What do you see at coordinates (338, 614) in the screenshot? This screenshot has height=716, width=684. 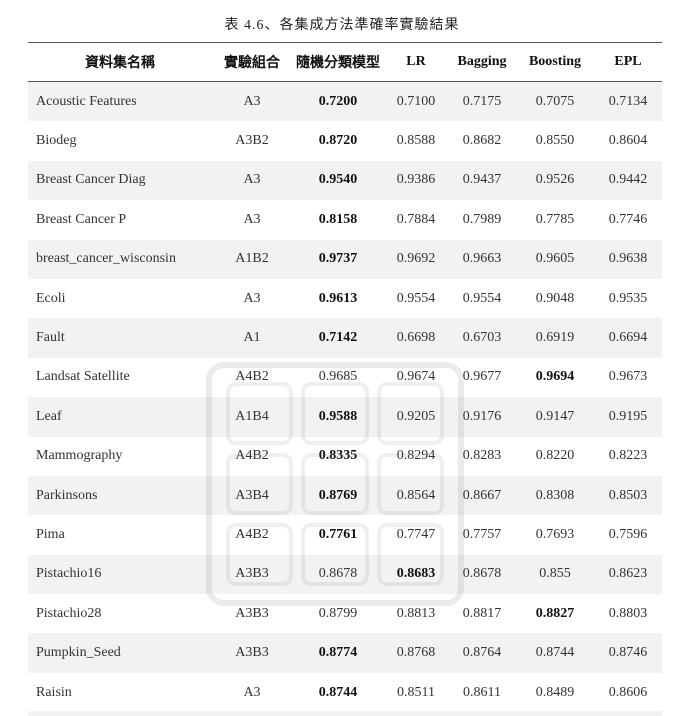 I see `cell-random-classifier: 0.8799` at bounding box center [338, 614].